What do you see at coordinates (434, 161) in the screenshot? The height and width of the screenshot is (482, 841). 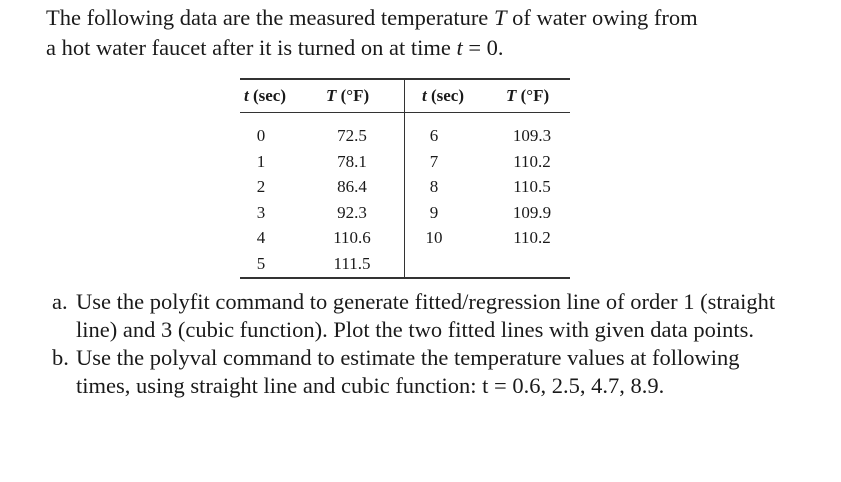 I see `table-cell: 7` at bounding box center [434, 161].